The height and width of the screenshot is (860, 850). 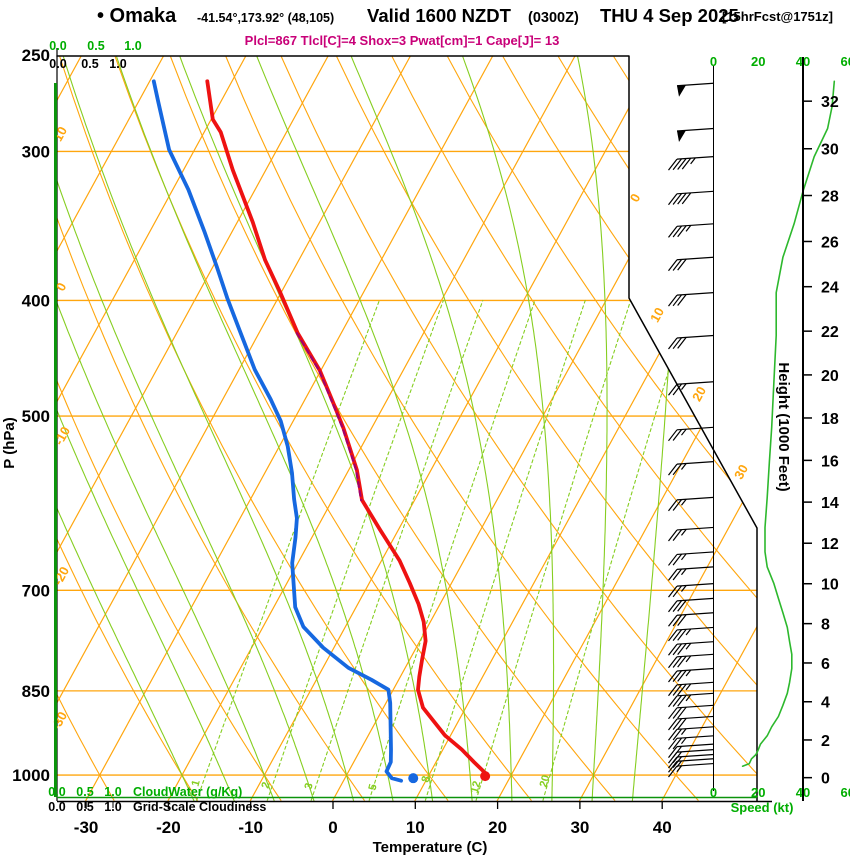 What do you see at coordinates (825, 703) in the screenshot?
I see `svg-text: 4` at bounding box center [825, 703].